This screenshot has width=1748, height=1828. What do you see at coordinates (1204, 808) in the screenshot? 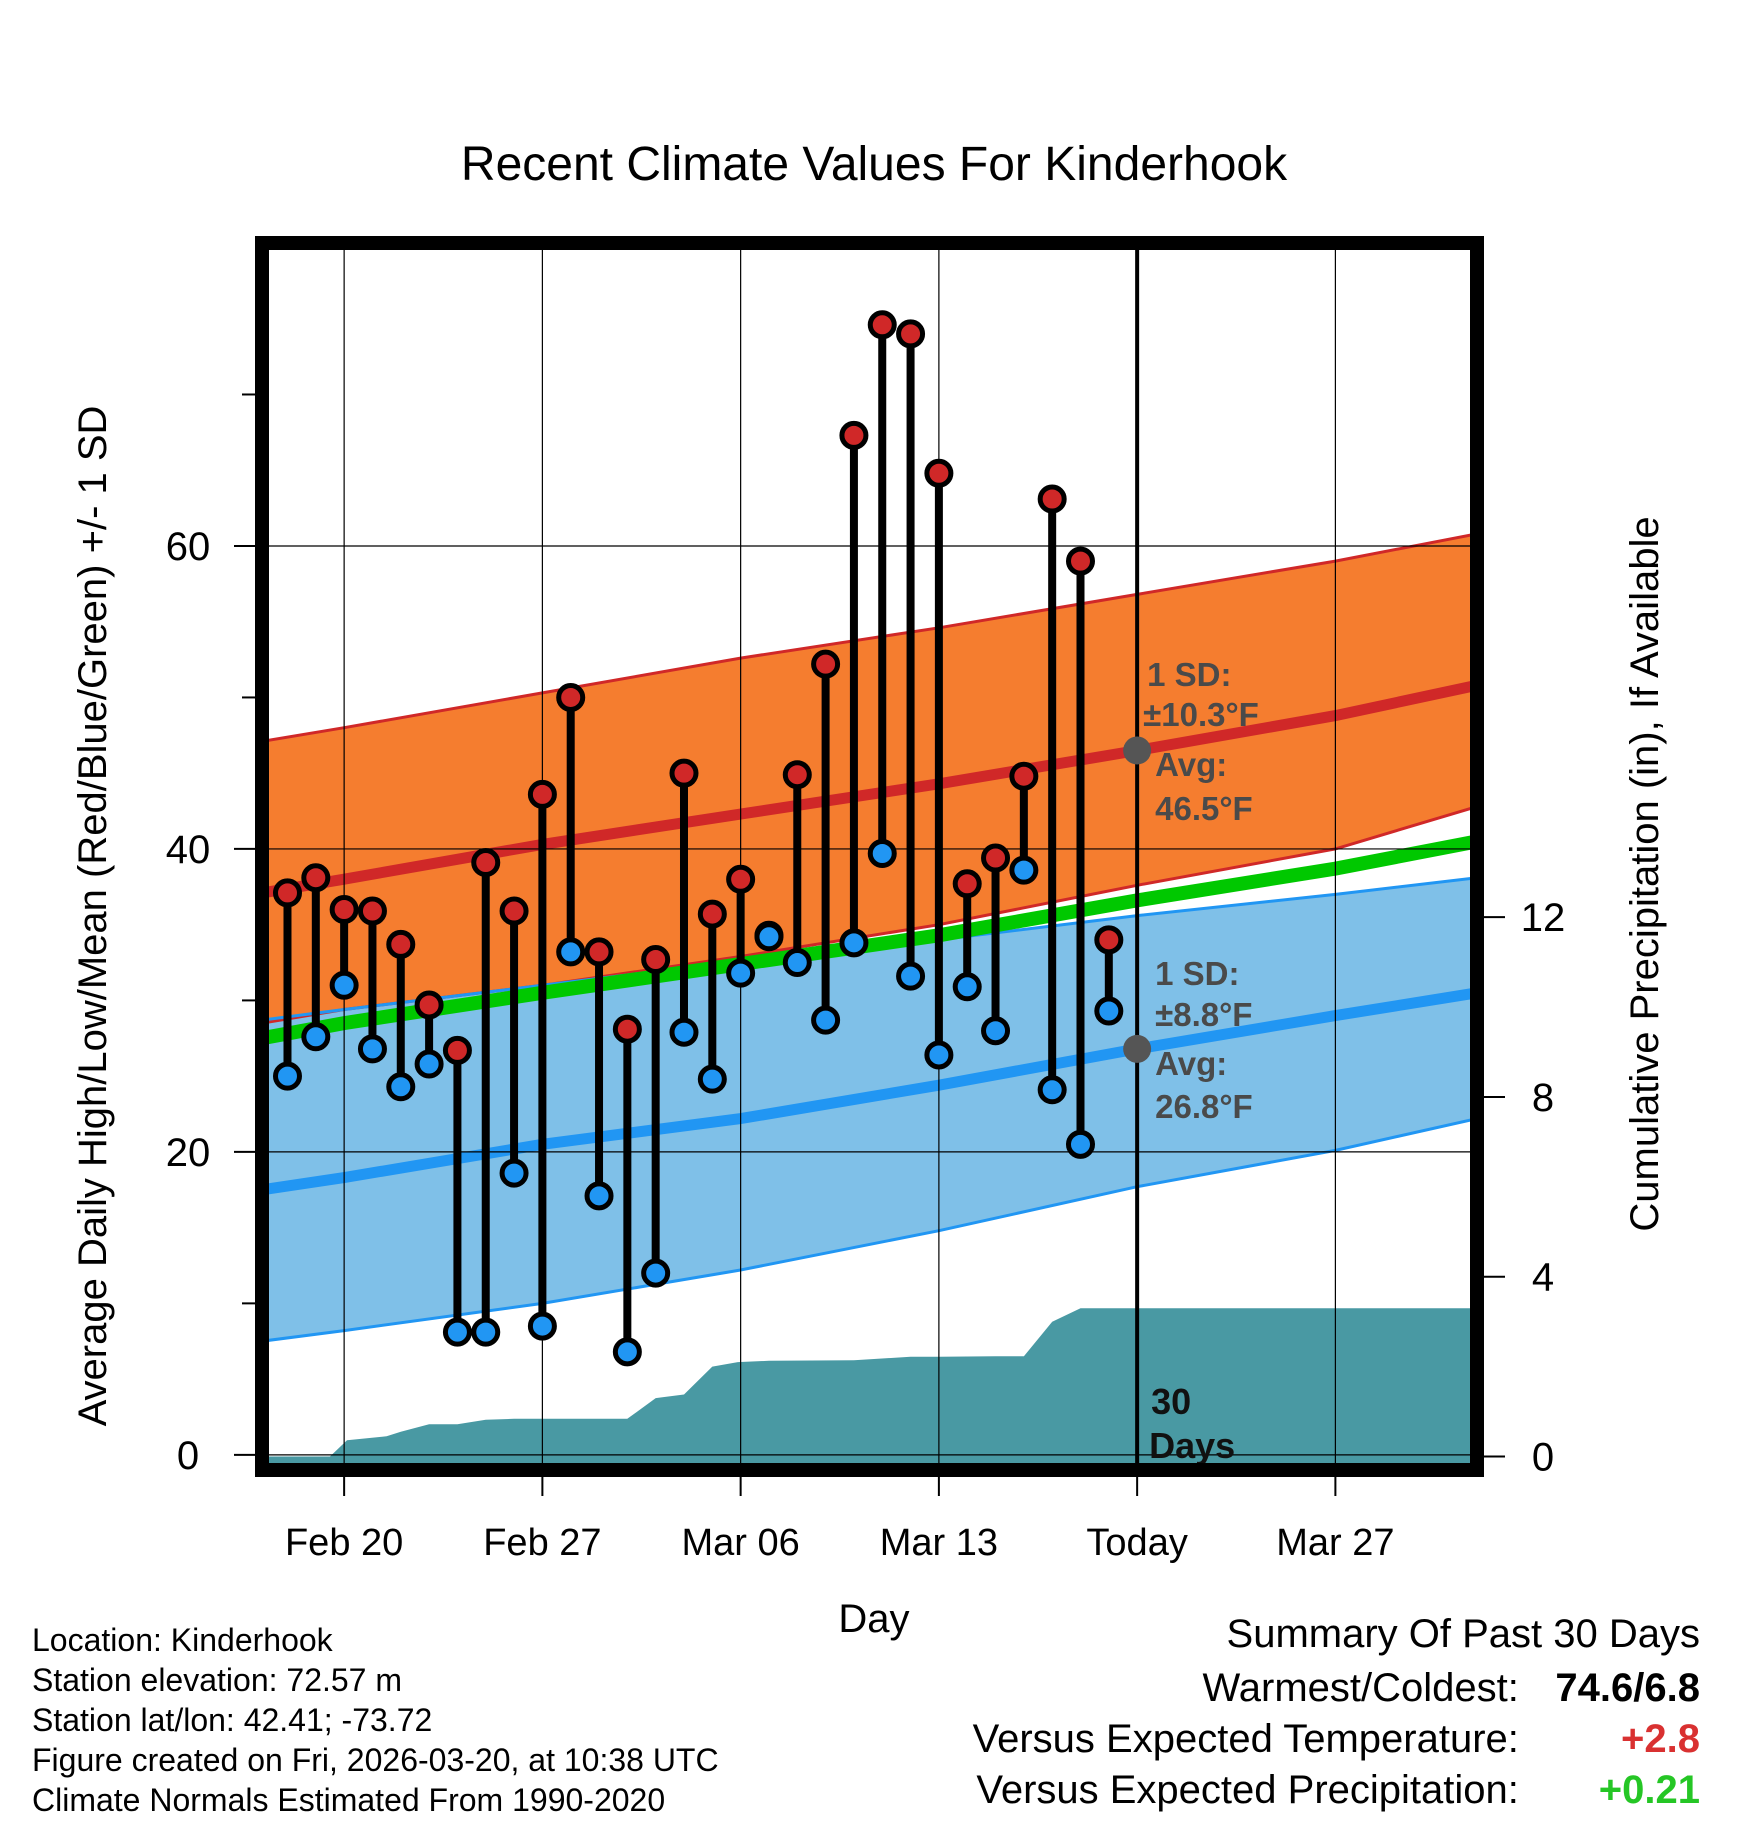
I see `high-avg-value: 46.5°F` at bounding box center [1204, 808].